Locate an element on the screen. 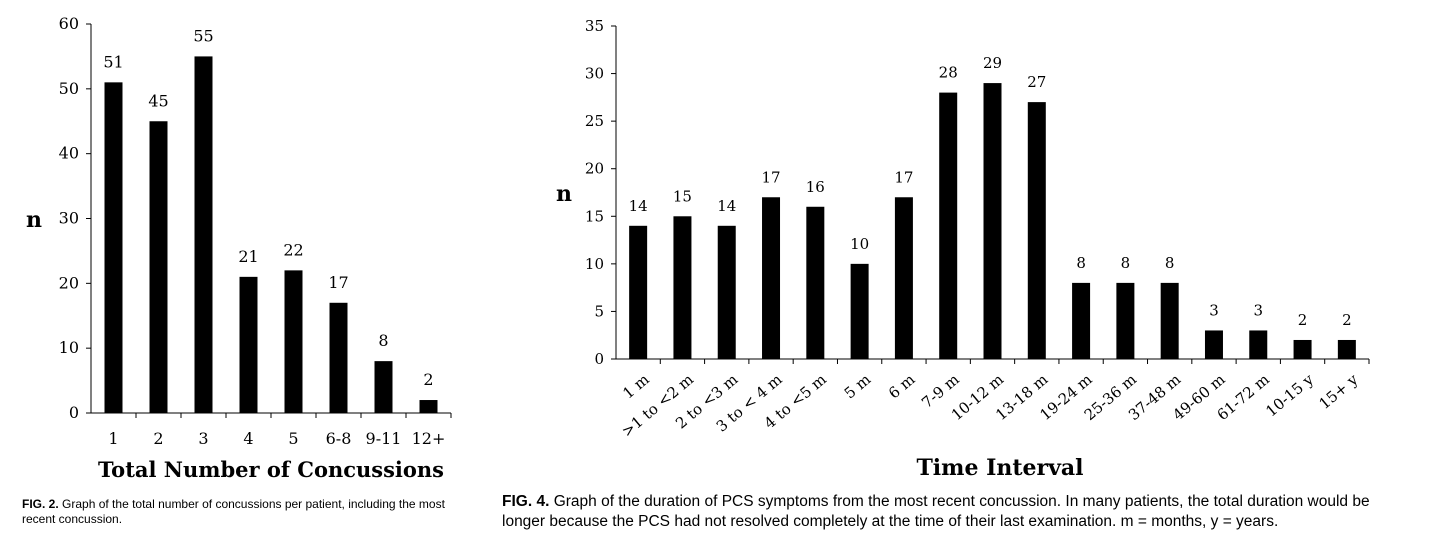 The width and height of the screenshot is (1432, 548). data-label: 55 is located at coordinates (203, 35).